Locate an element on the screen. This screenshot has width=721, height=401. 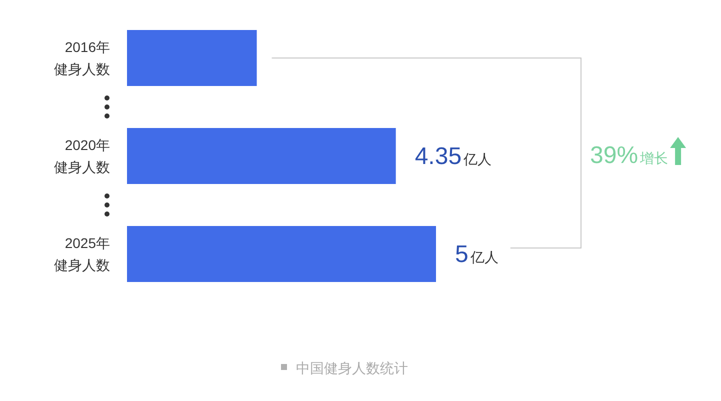
text: 中国健身人数统计 is located at coordinates (352, 368).